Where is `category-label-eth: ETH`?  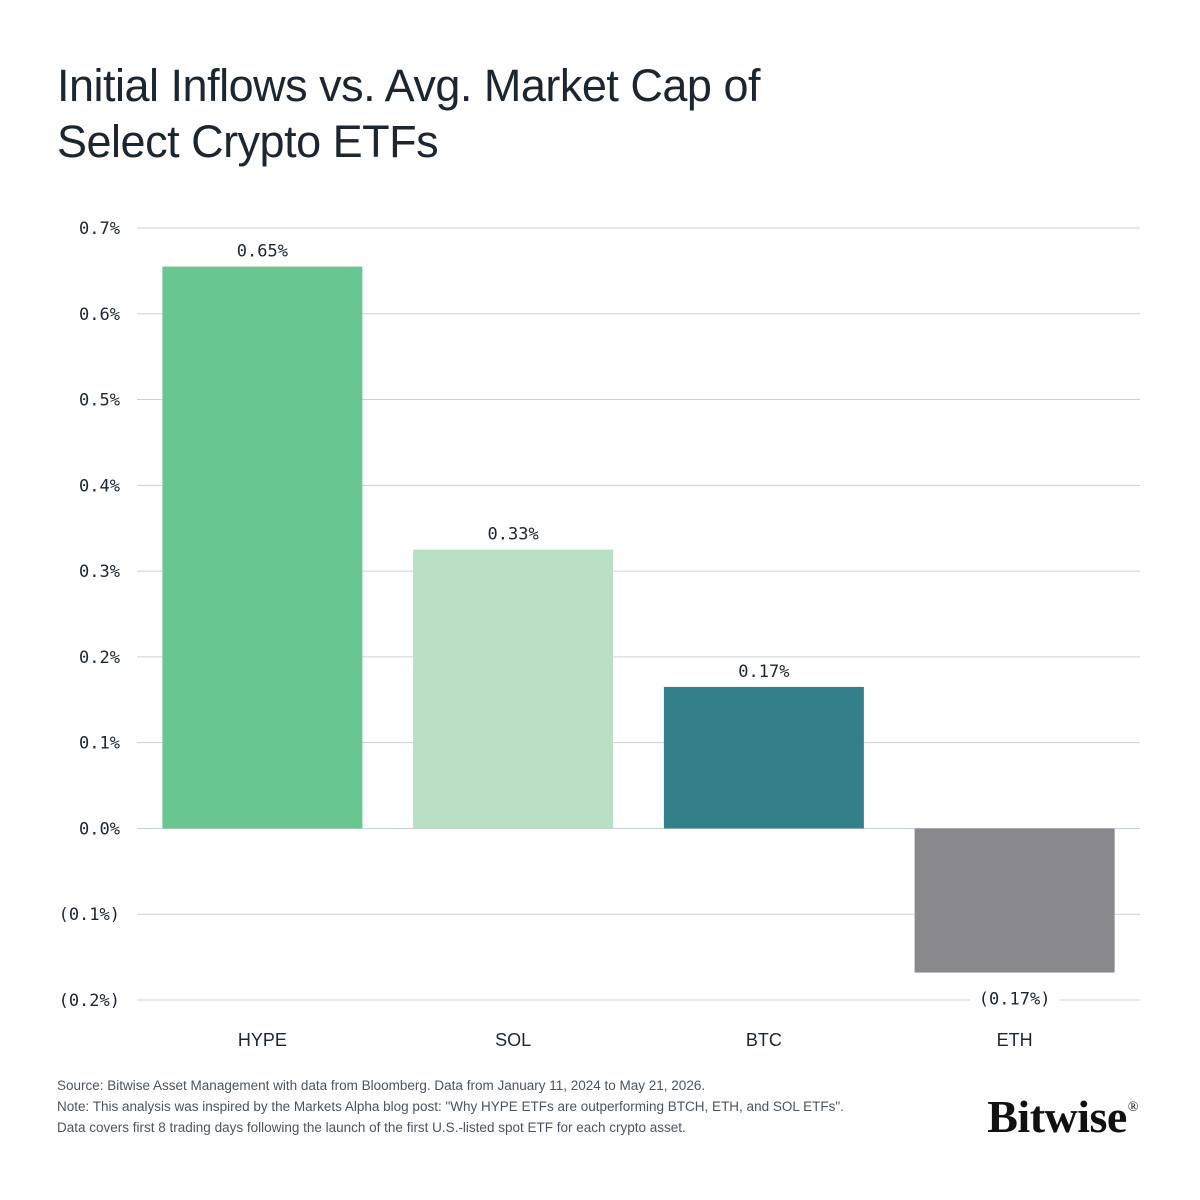
category-label-eth: ETH is located at coordinates (1015, 1040).